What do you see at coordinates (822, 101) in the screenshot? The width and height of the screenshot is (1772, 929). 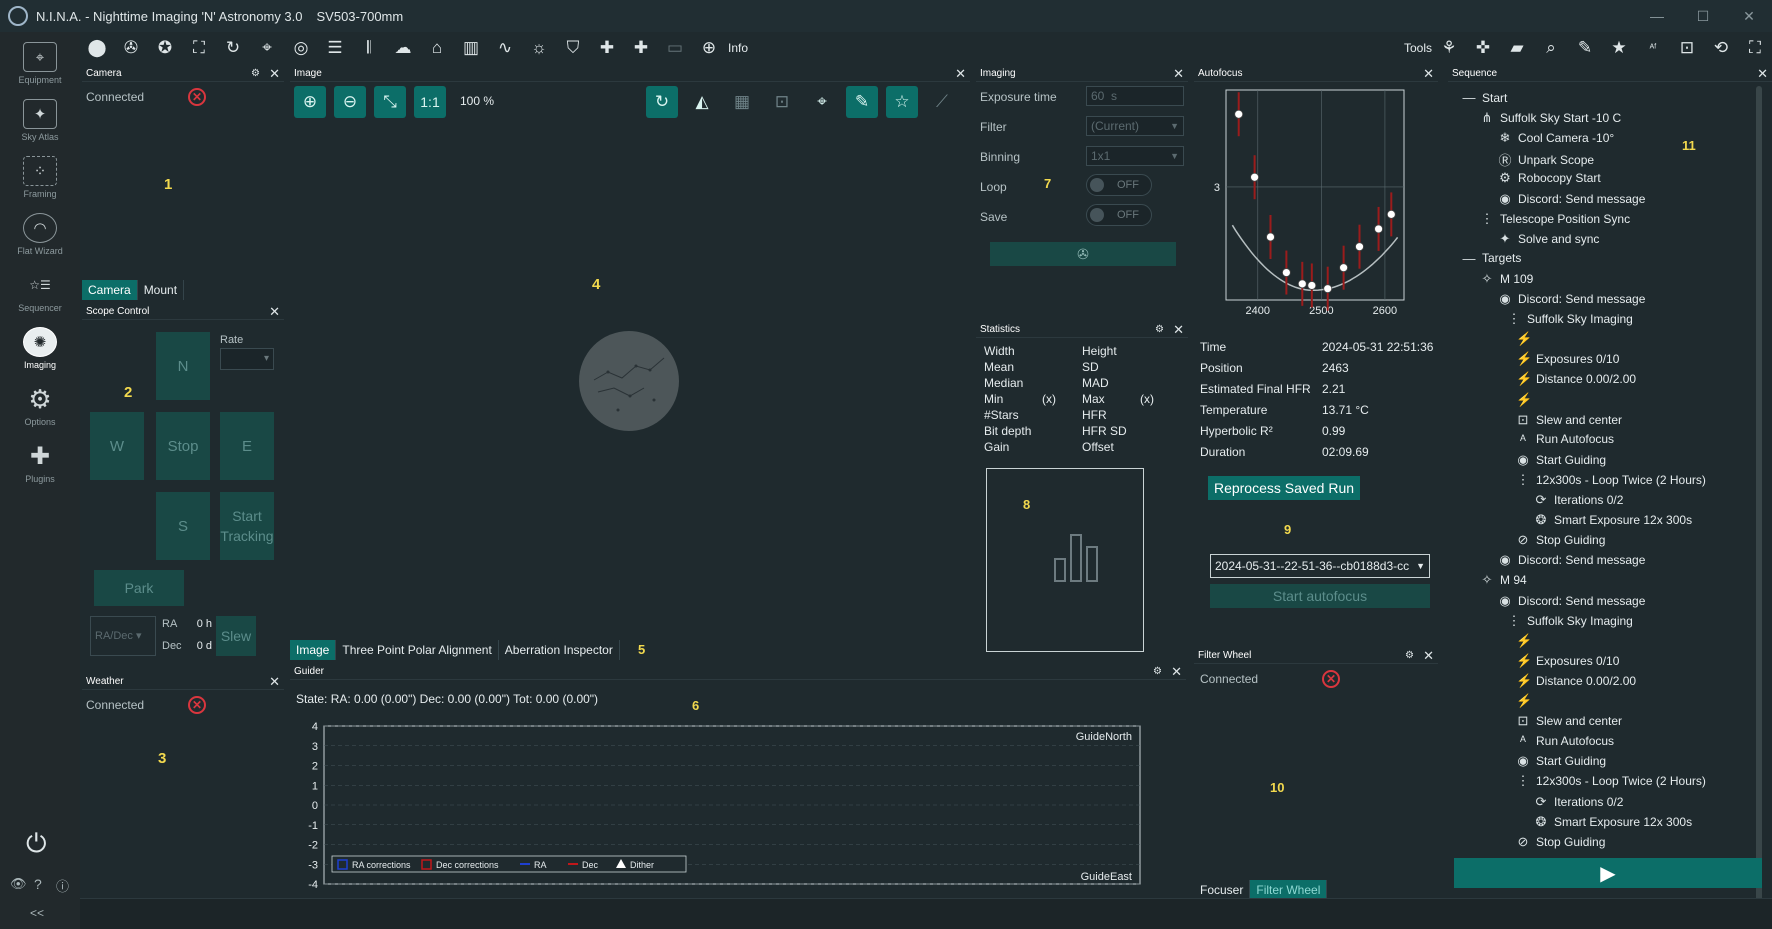 I see `crosshair-icon: ⌖` at bounding box center [822, 101].